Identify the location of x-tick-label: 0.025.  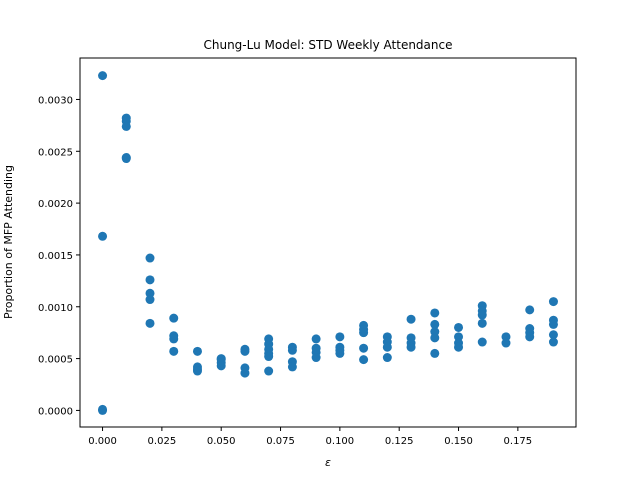
(162, 441).